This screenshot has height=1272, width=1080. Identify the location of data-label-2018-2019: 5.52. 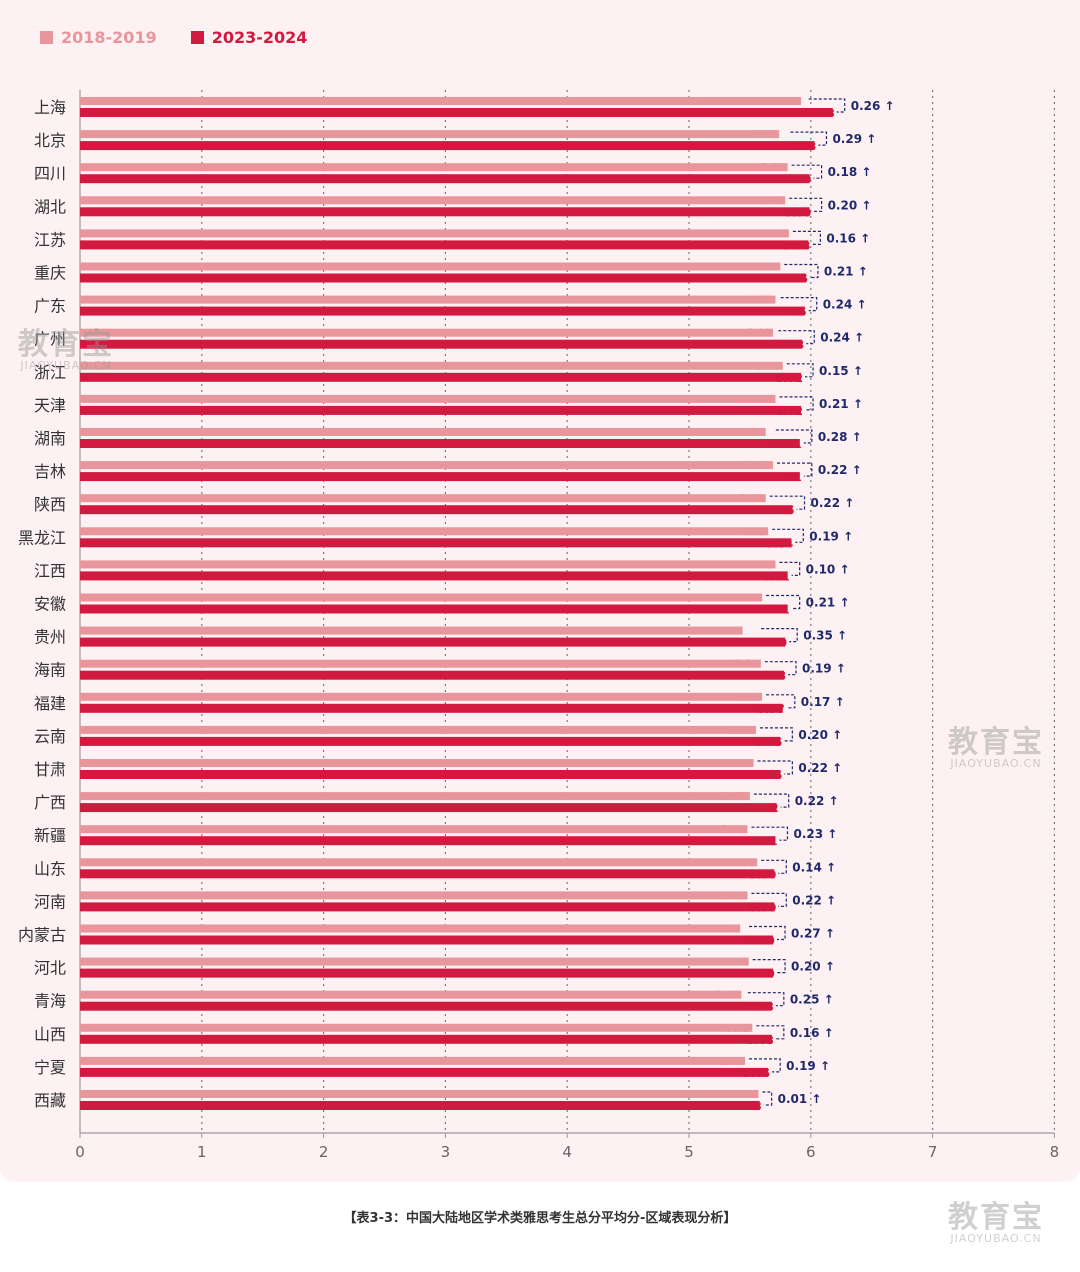
(738, 1028).